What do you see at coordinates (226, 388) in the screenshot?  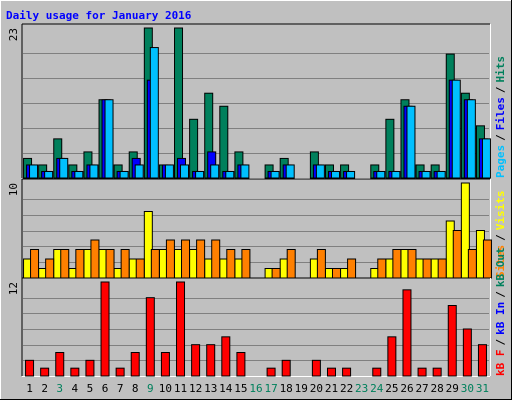 I see `x-tick-label: 14` at bounding box center [226, 388].